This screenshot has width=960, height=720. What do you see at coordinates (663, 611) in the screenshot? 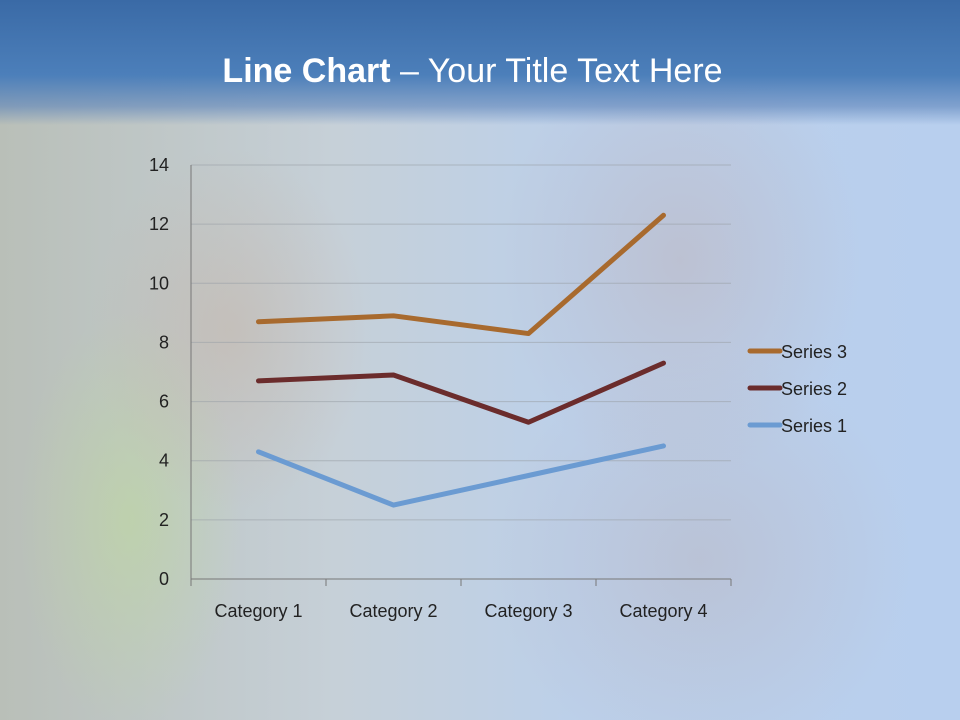
I see `x-tick-label: Category 4` at bounding box center [663, 611].